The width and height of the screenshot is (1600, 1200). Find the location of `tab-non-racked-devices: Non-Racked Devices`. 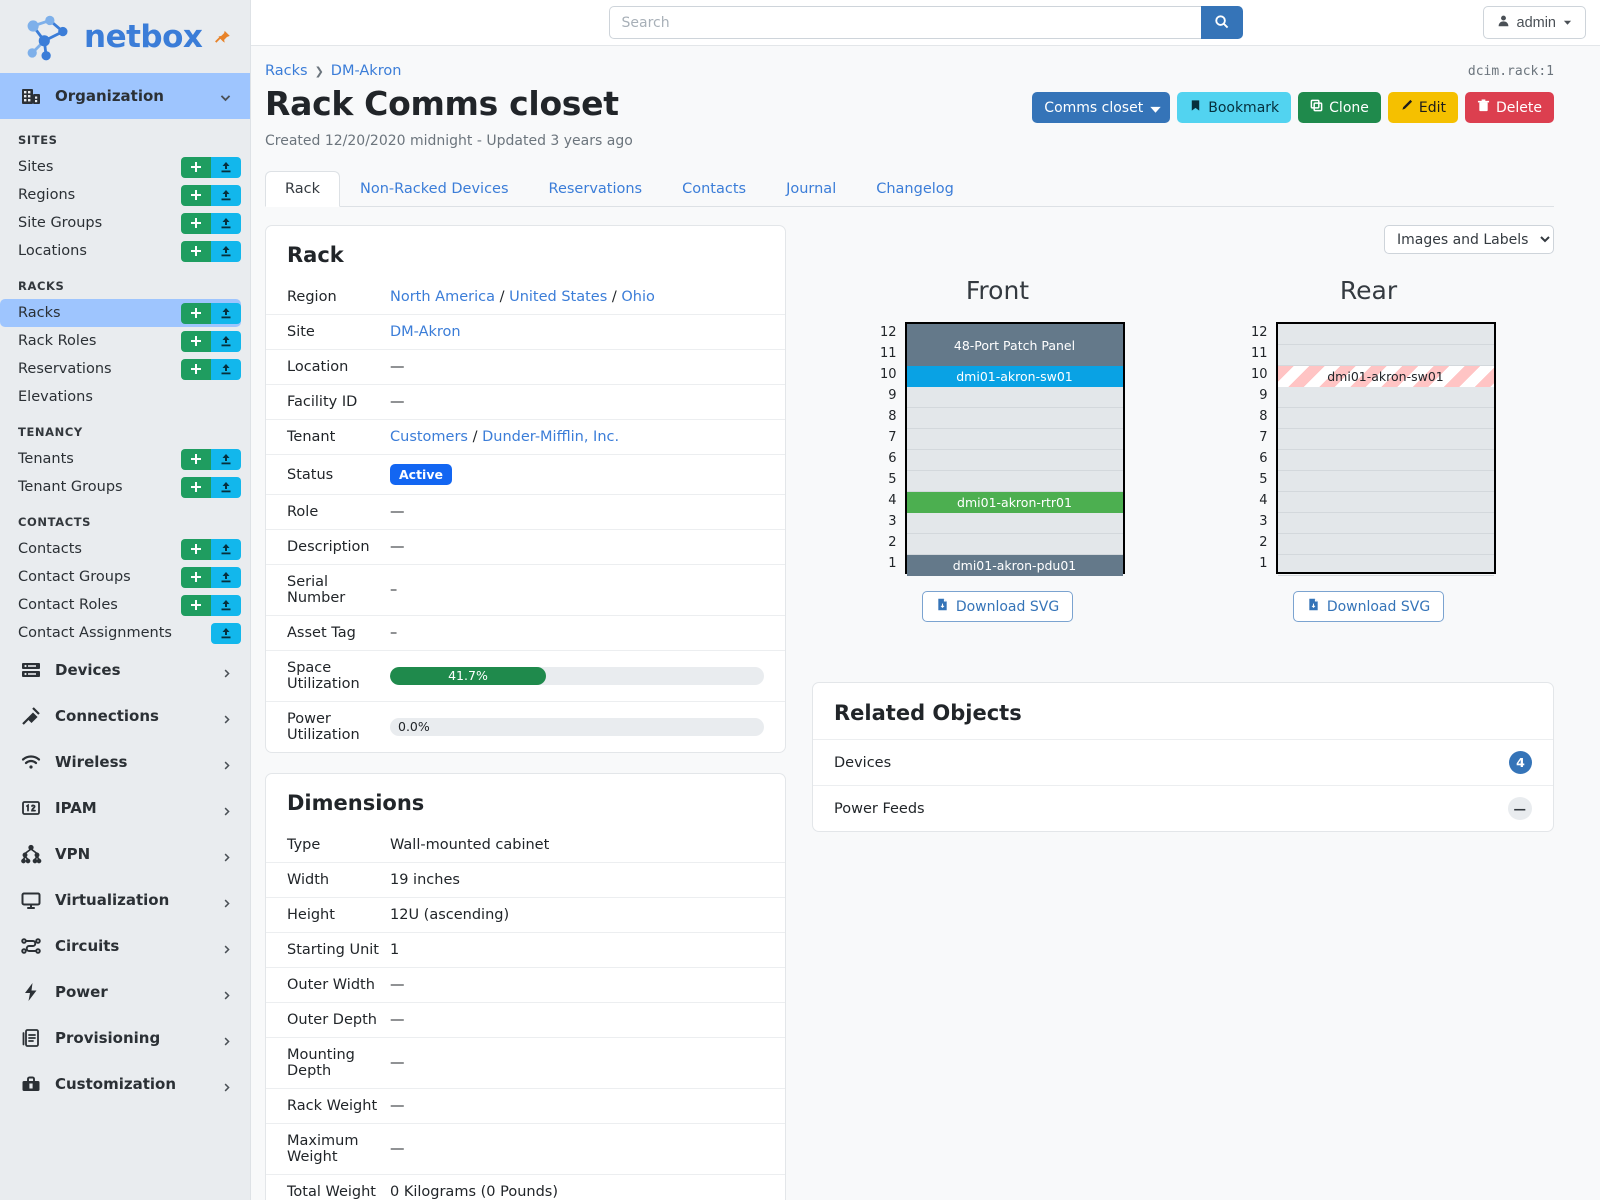

tab-non-racked-devices: Non-Racked Devices is located at coordinates (434, 189).